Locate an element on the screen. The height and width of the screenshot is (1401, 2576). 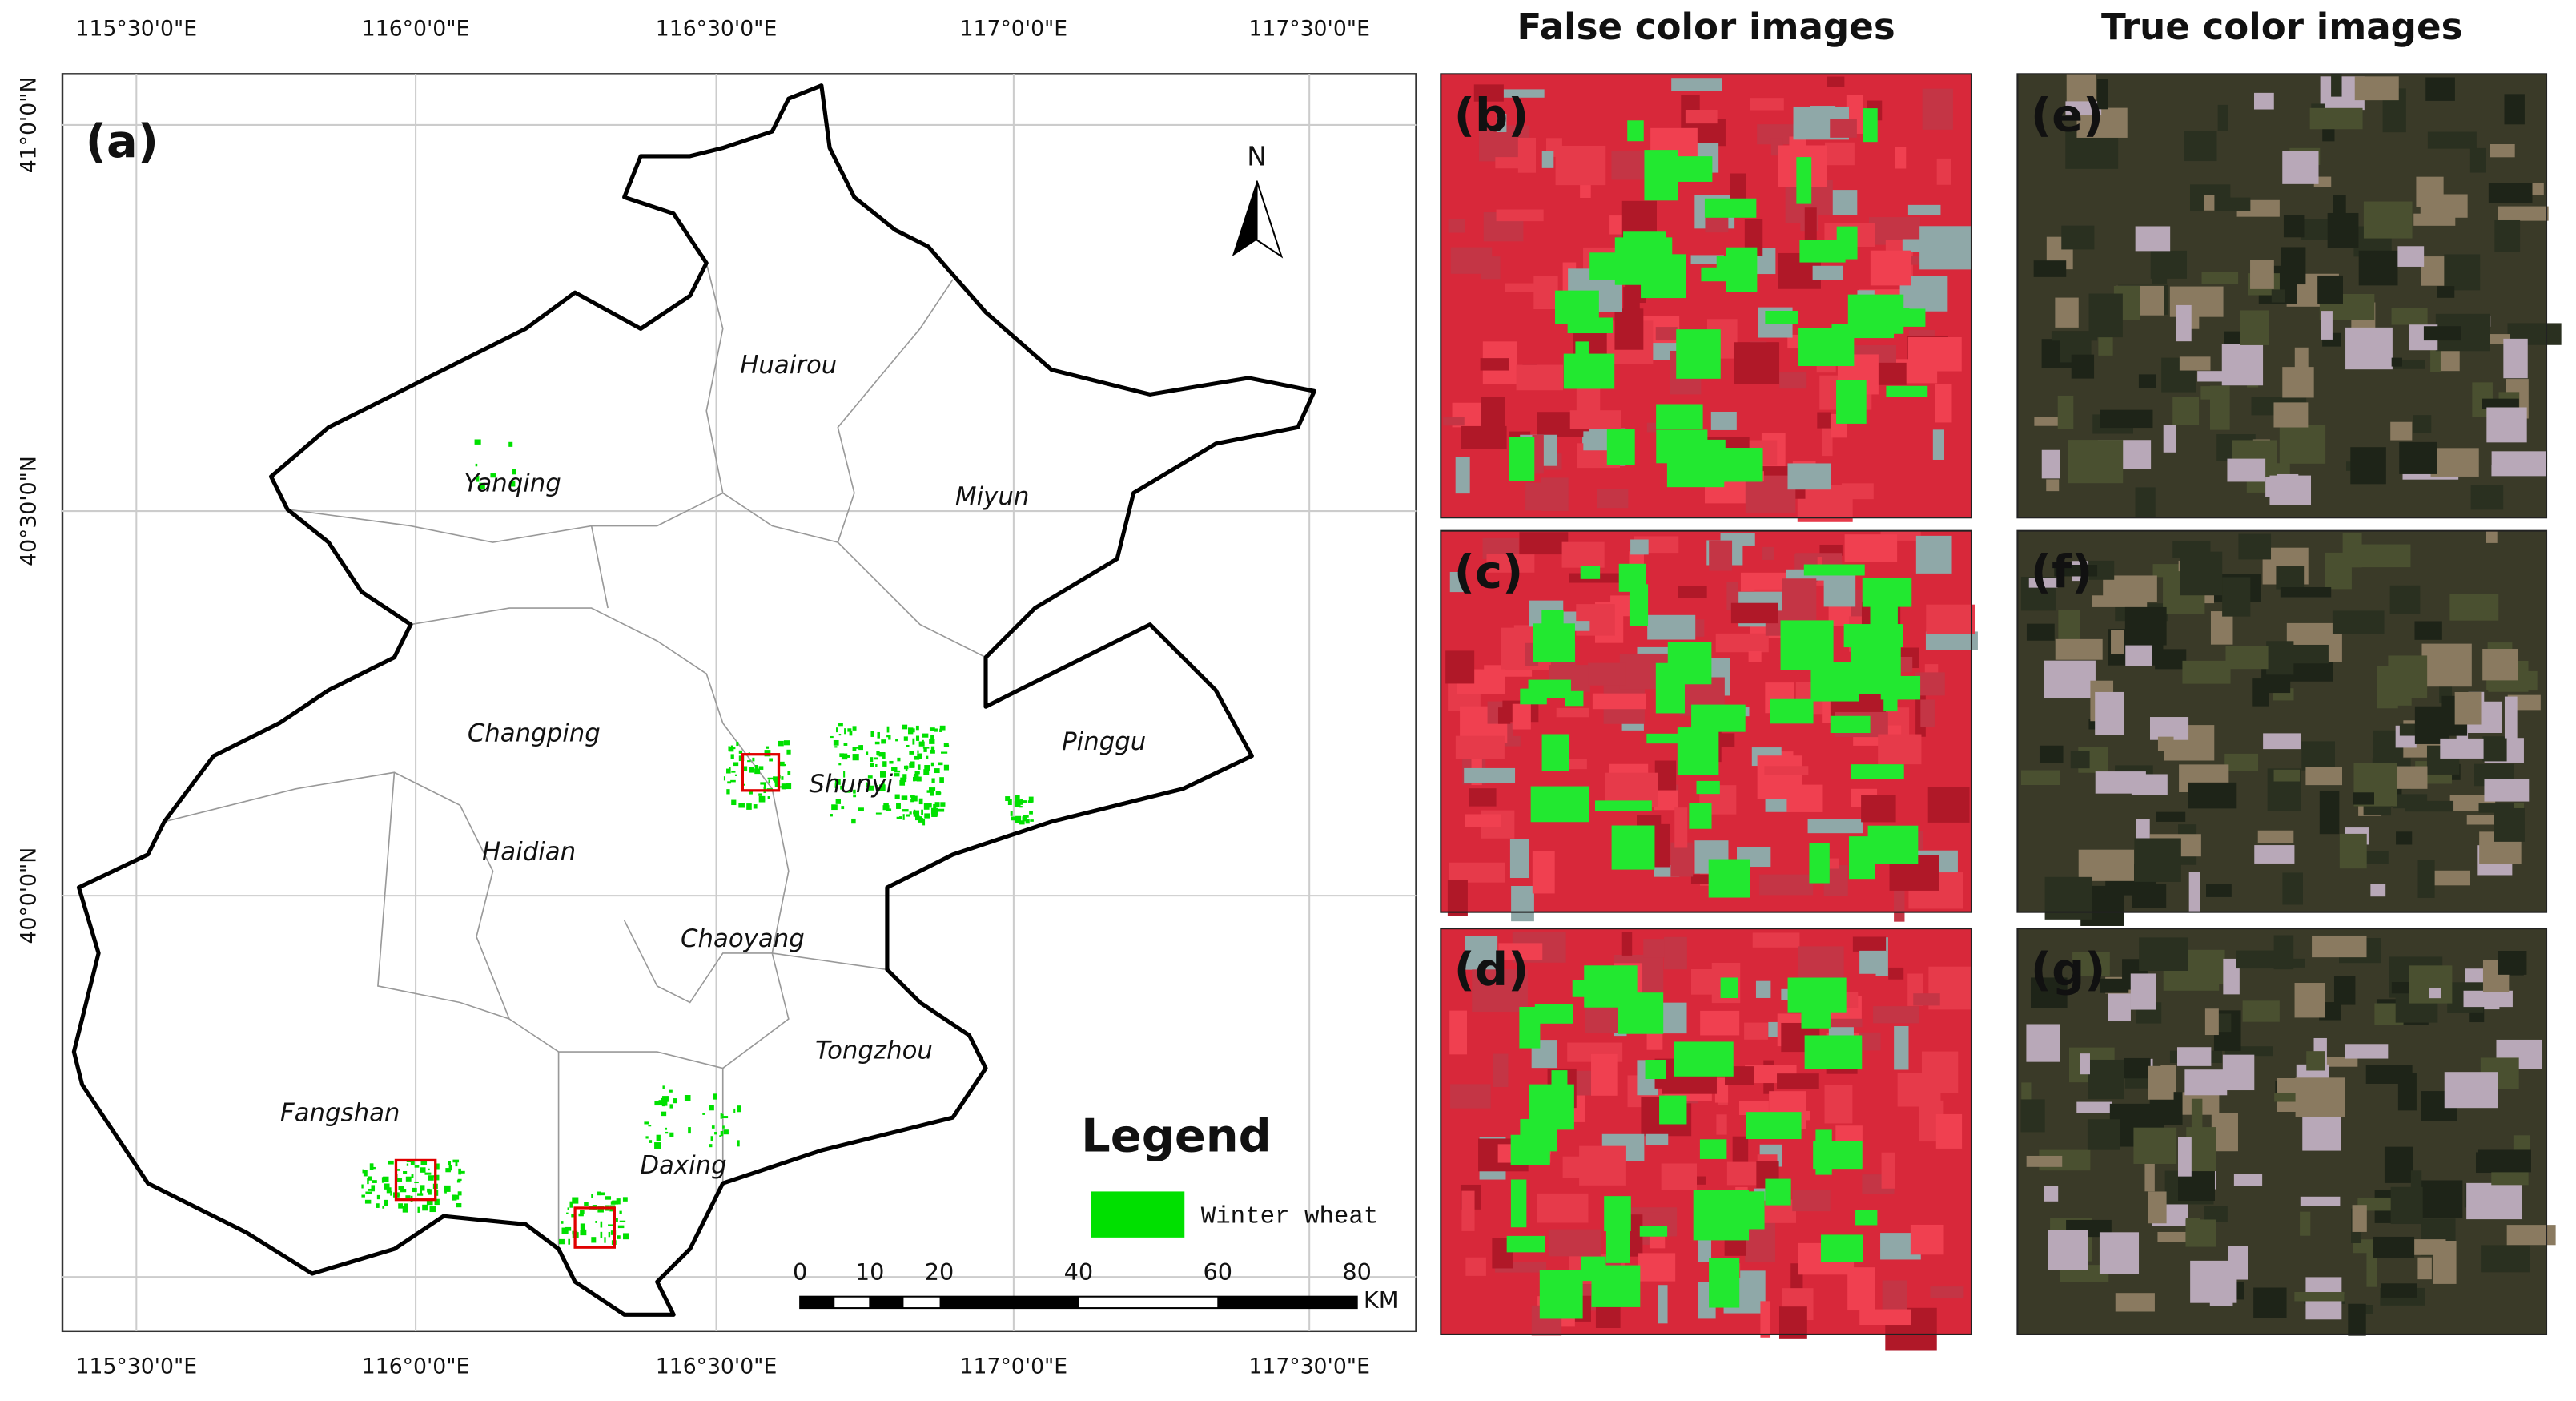
image-frame is located at coordinates (1706, 1131).